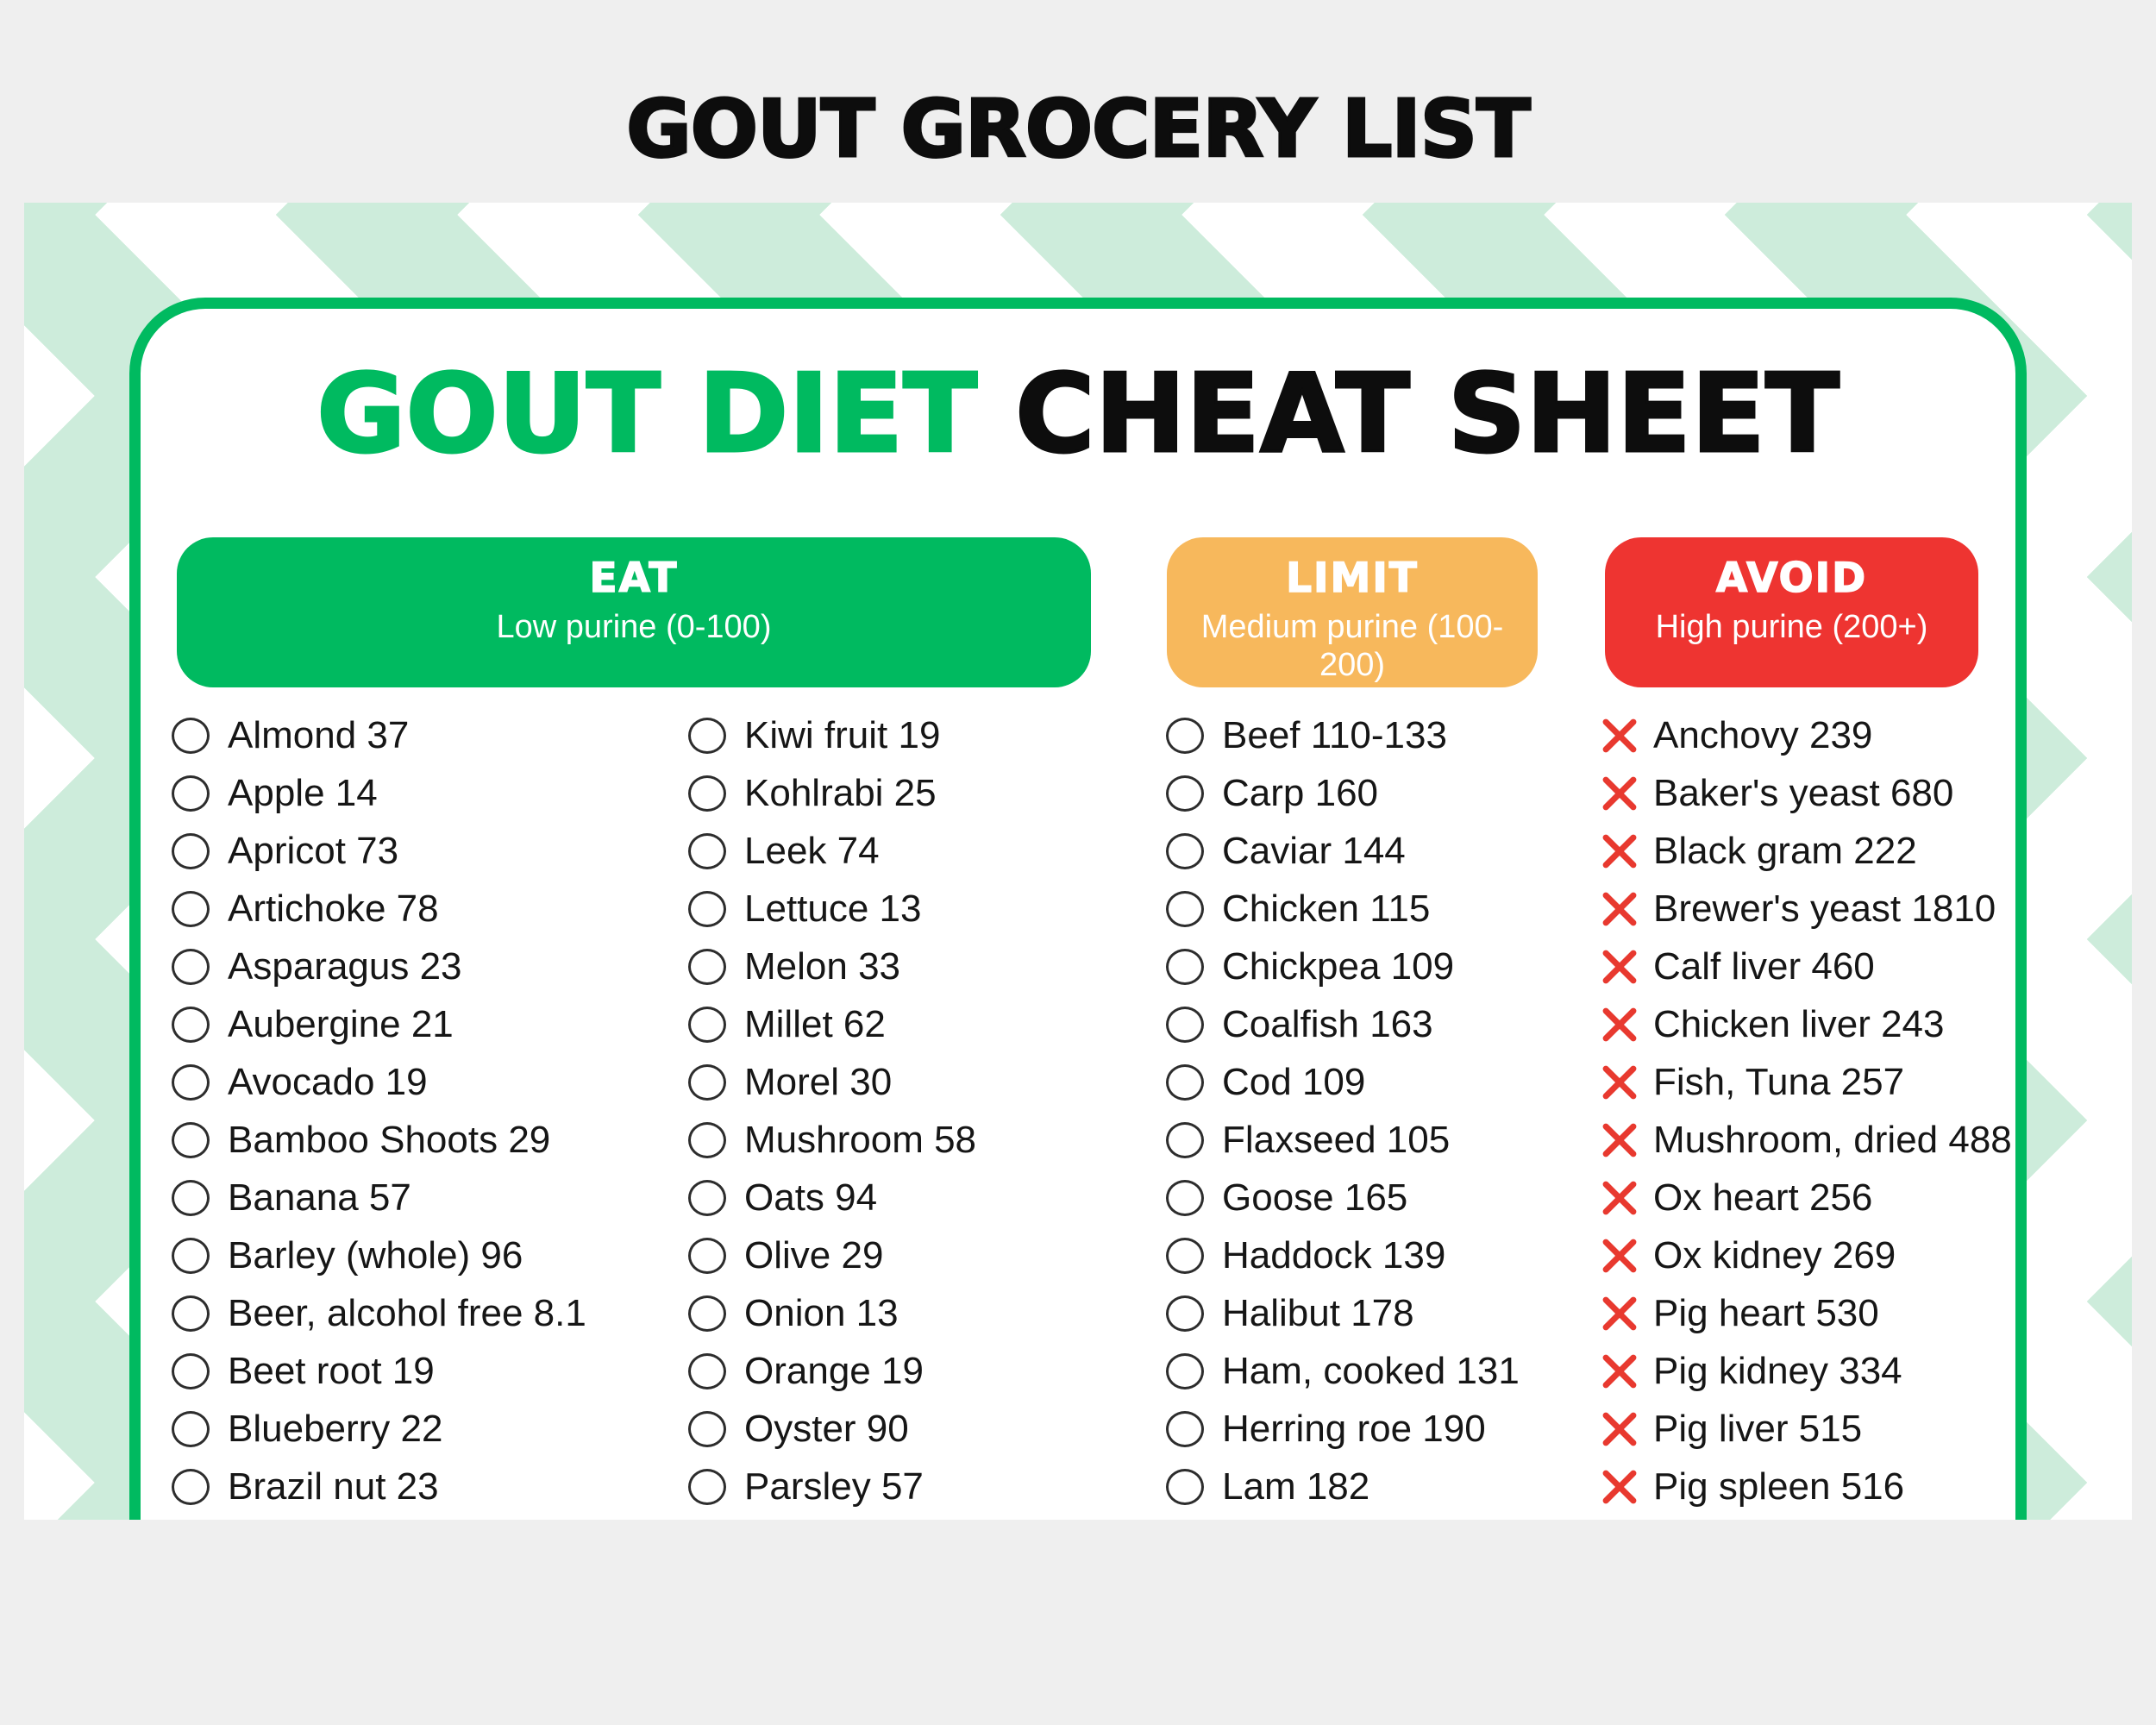 Image resolution: width=2156 pixels, height=1725 pixels. Describe the element at coordinates (1764, 966) in the screenshot. I see `item-label: Calf liver 460` at that location.